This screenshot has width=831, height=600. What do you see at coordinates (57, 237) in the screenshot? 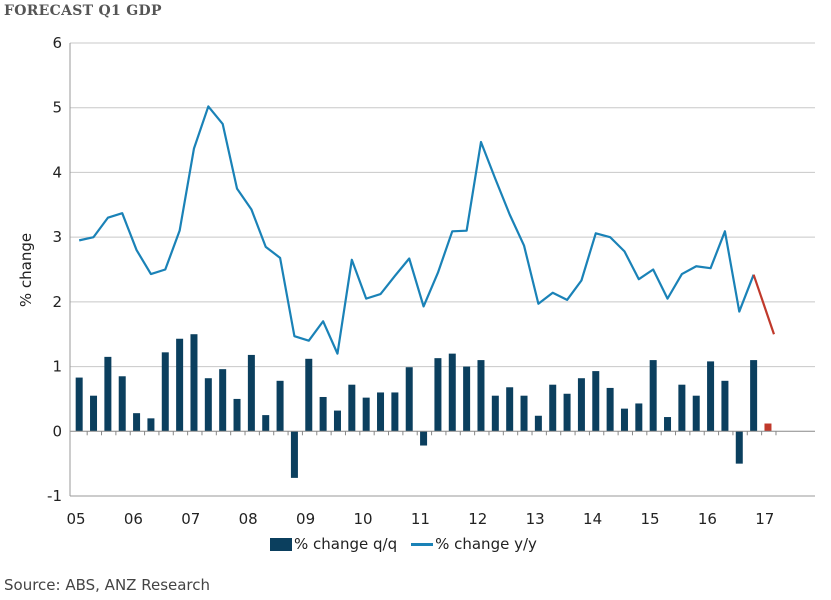
I see `y-tick-label: 3` at bounding box center [57, 237].